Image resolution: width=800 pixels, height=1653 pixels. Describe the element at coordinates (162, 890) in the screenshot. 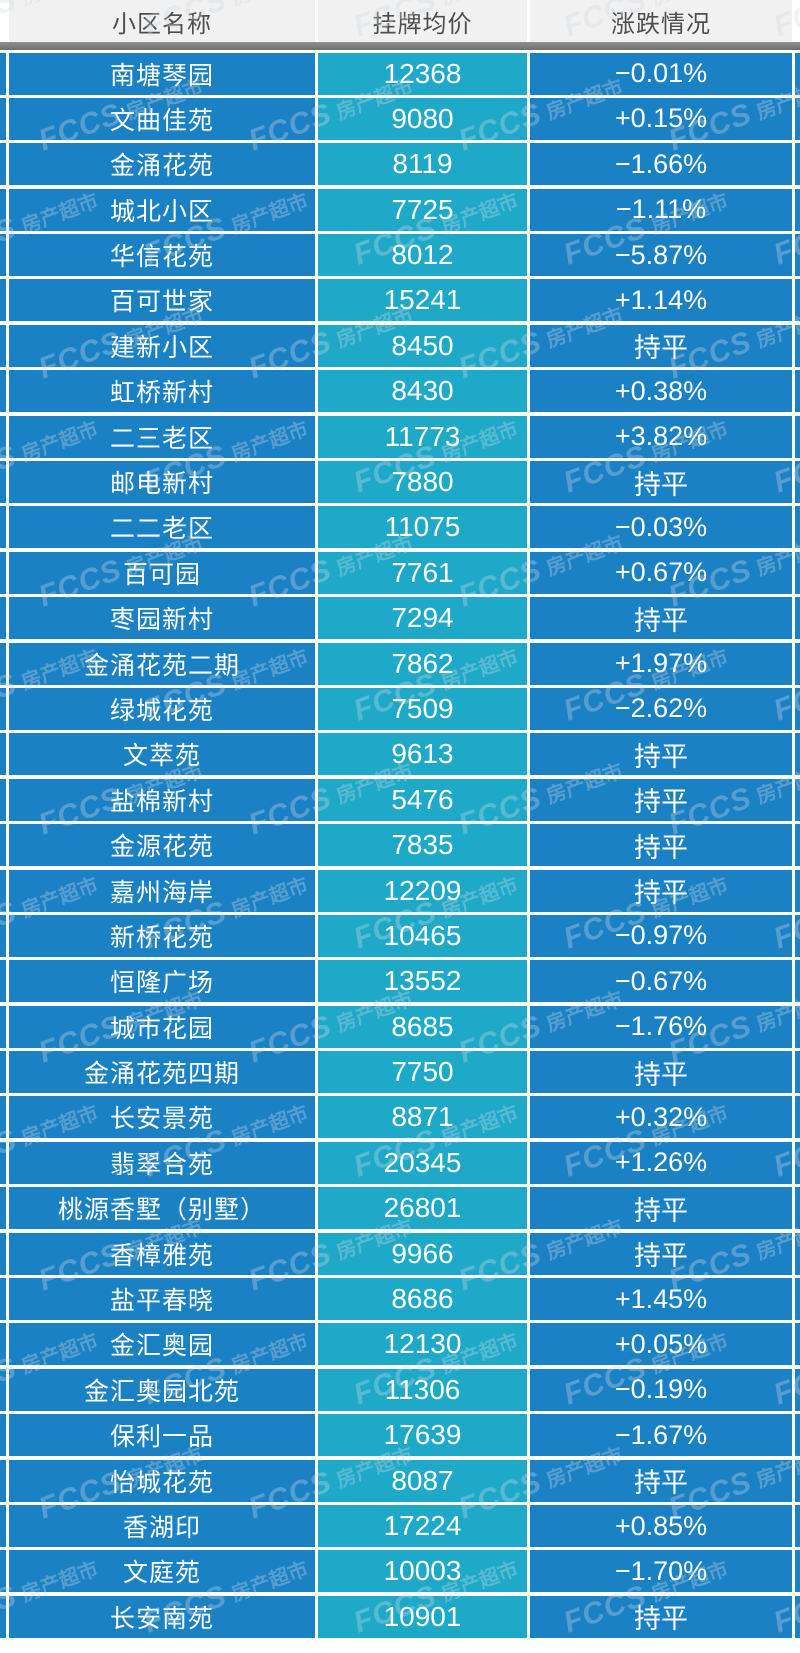

I see `community-name-cell: 嘉州海岸` at that location.